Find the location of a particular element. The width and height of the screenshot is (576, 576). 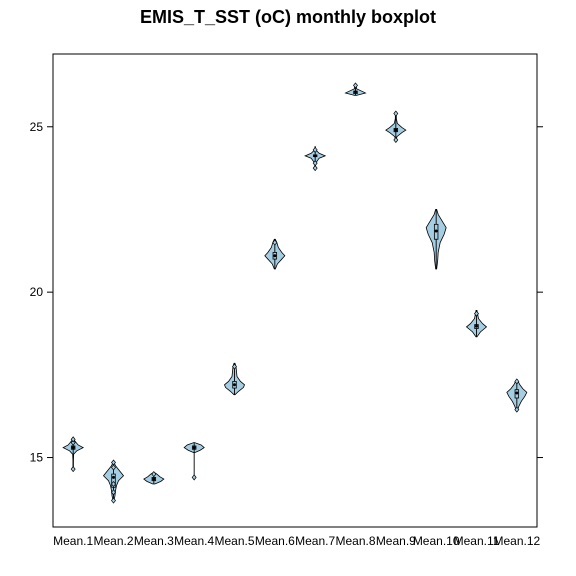

x-tick-label: Mean.10 is located at coordinates (436, 541).